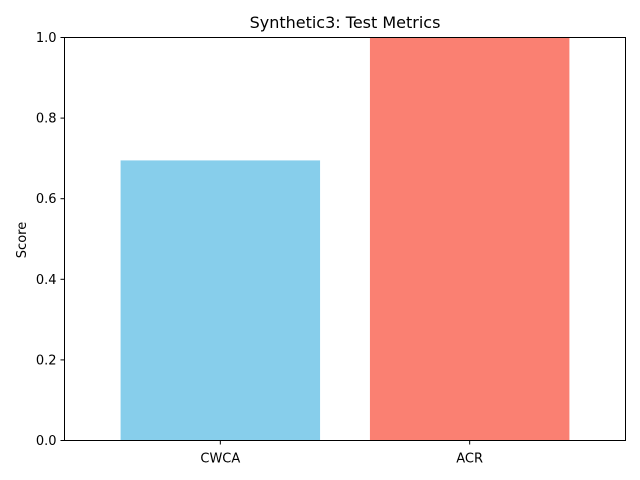 Image resolution: width=640 pixels, height=480 pixels. Describe the element at coordinates (46, 360) in the screenshot. I see `y-tick-label: 0.2` at that location.